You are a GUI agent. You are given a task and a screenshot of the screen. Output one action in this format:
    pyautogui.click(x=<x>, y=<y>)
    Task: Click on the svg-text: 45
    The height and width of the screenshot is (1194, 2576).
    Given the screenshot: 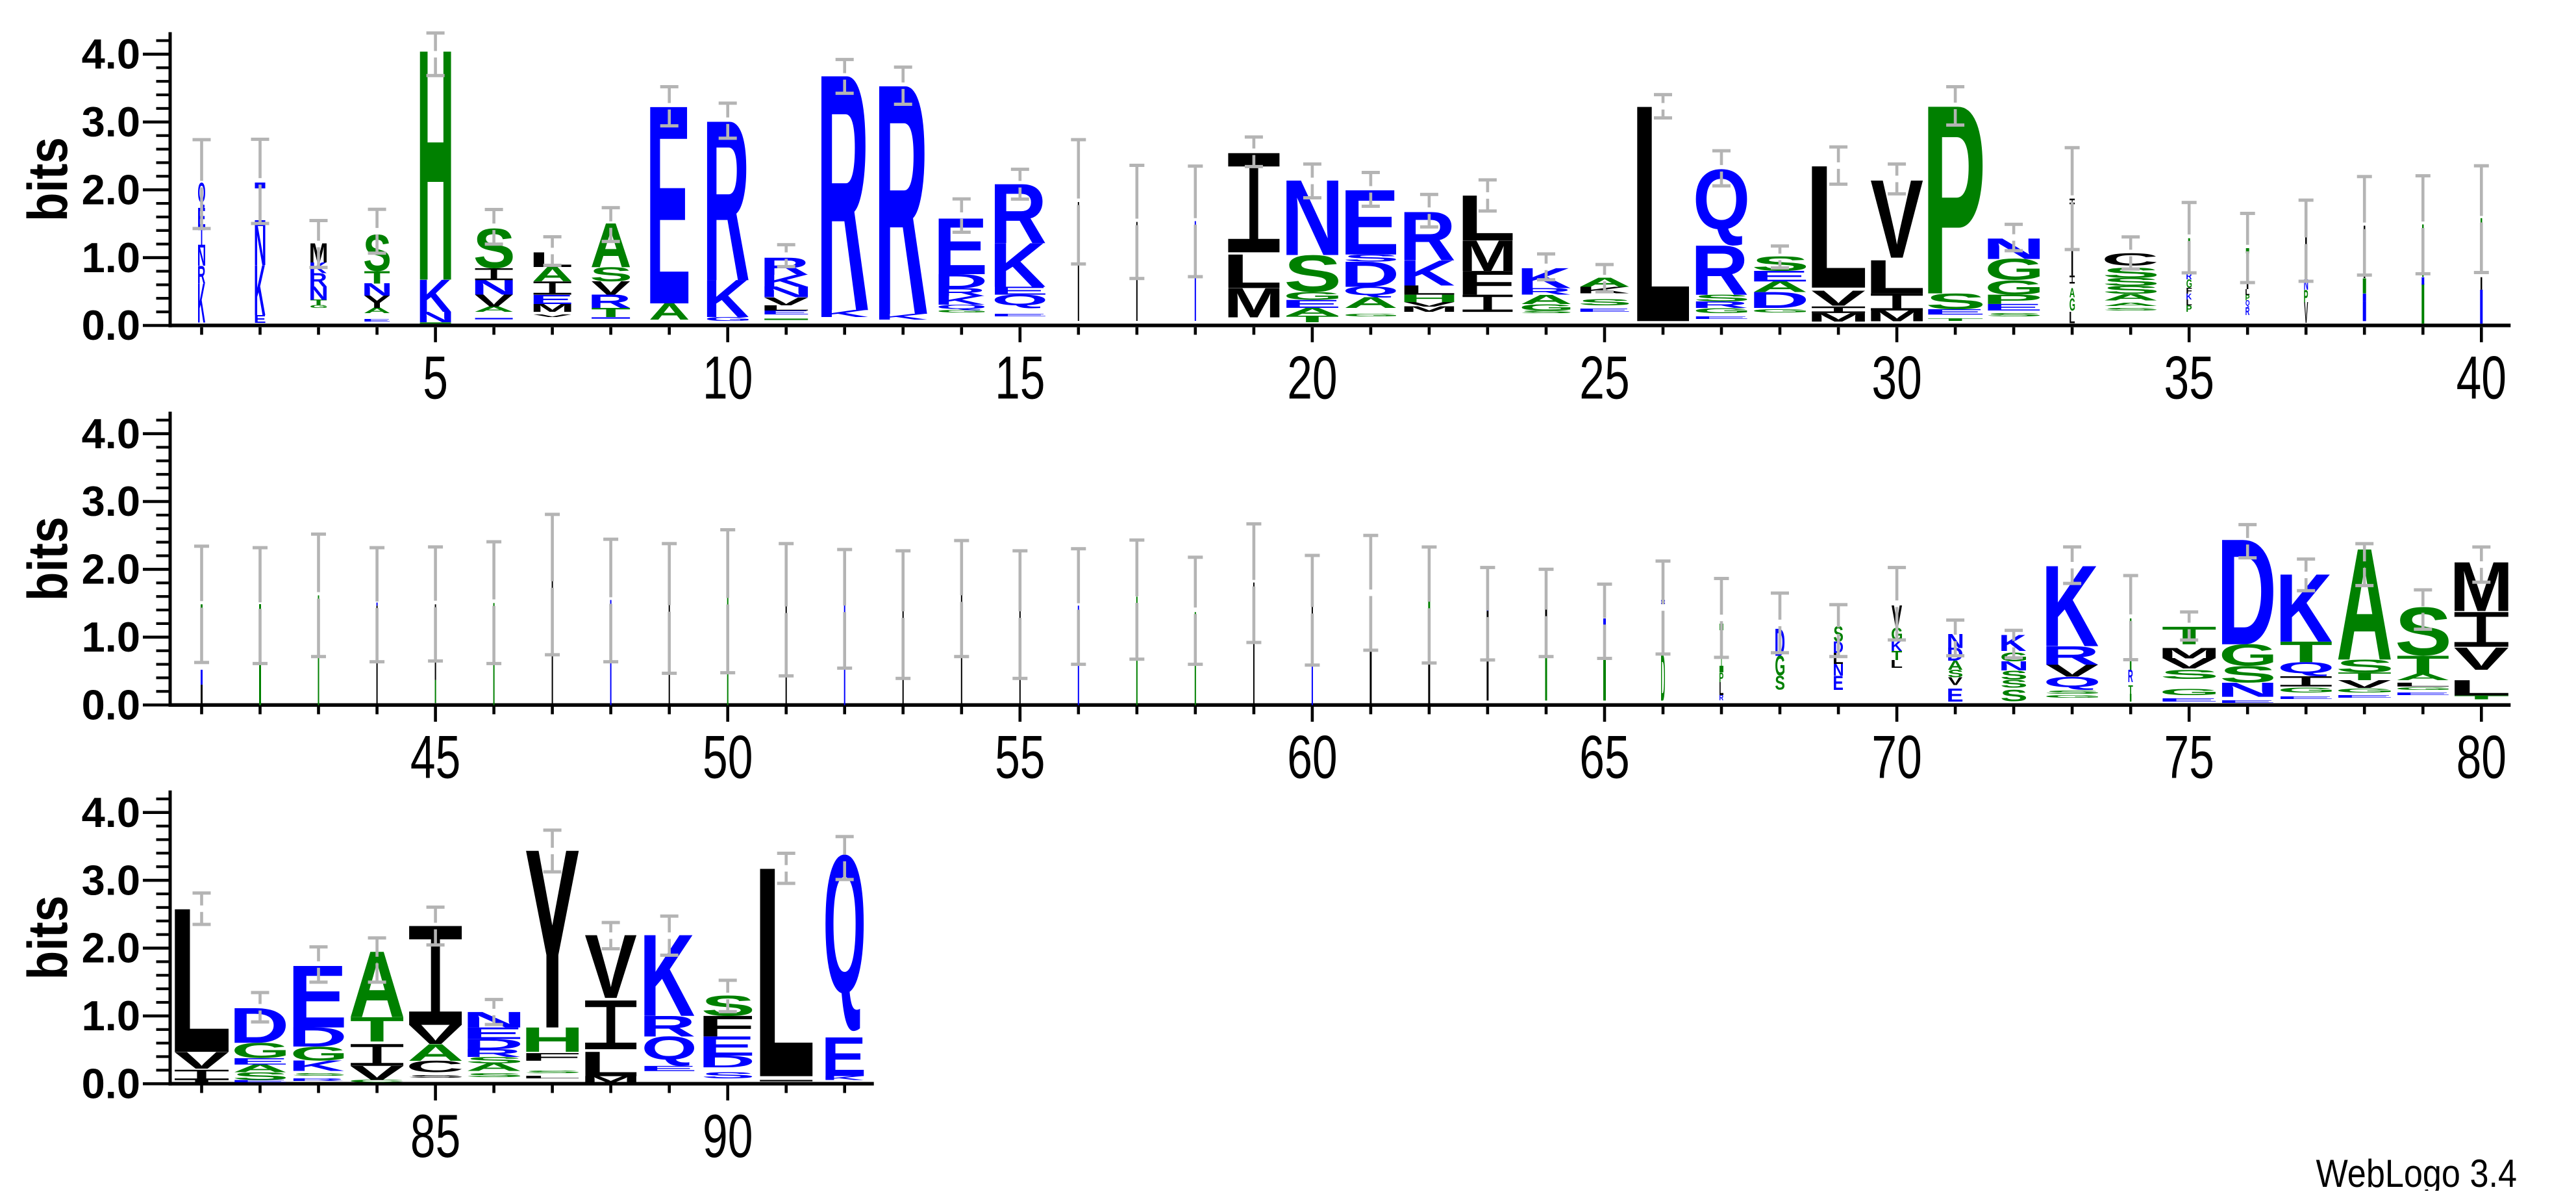 What is the action you would take?
    pyautogui.click(x=435, y=756)
    